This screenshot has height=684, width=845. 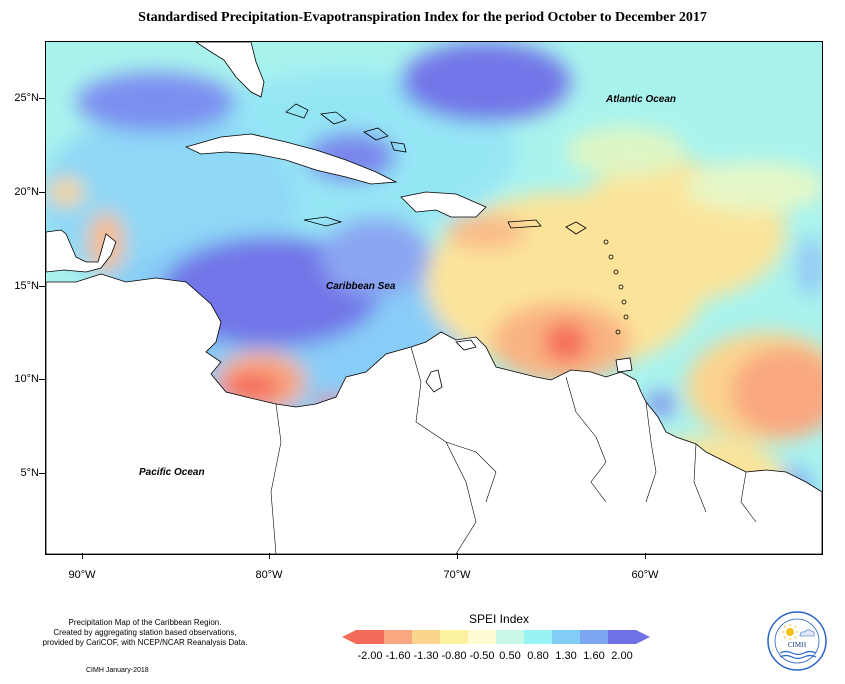 I want to click on atlantic-ocean-label: Atlantic Ocean, so click(x=641, y=99).